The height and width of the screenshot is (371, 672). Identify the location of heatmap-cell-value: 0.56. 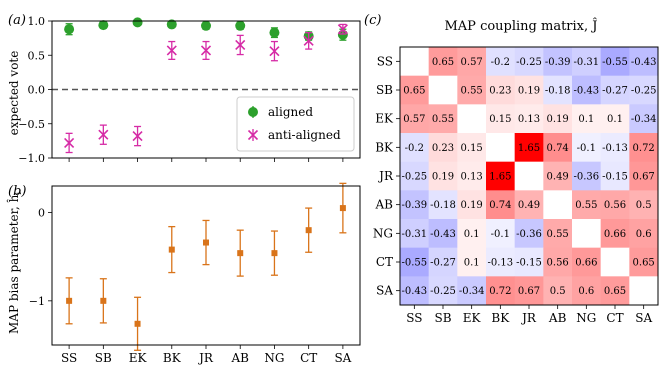
(615, 205).